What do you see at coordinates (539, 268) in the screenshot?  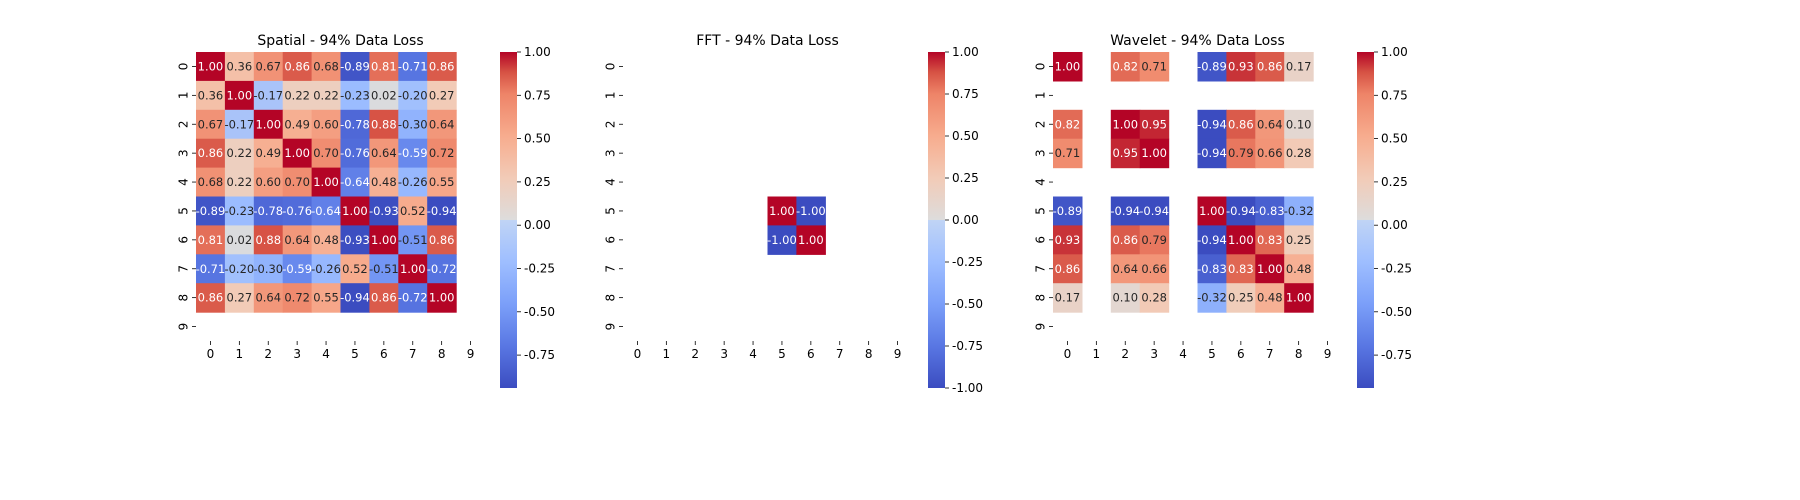 I see `colorbar-tick-label: -0.25` at bounding box center [539, 268].